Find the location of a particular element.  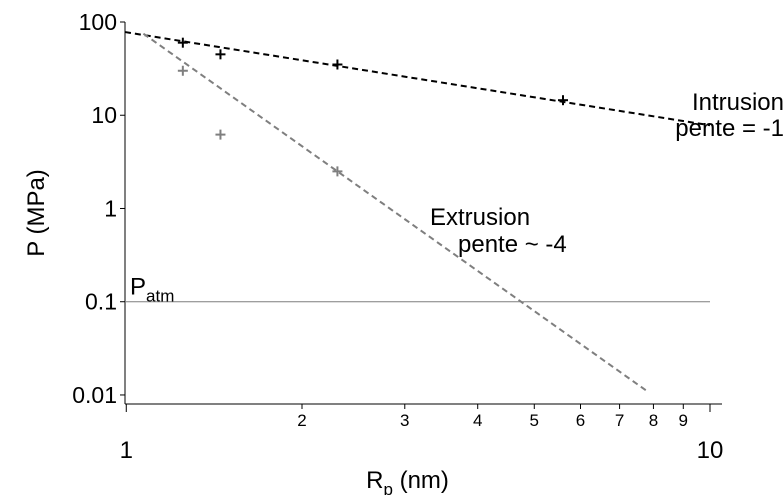

intrusion-label-line: Intrusion is located at coordinates (738, 102).